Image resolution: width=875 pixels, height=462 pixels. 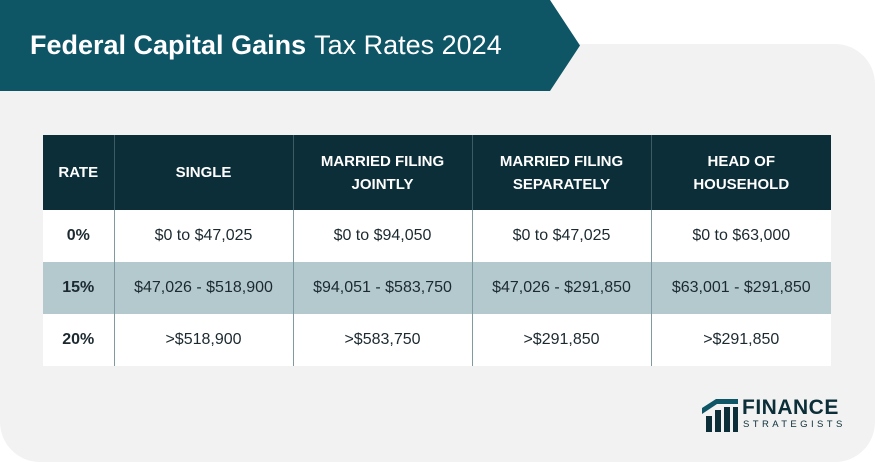 I want to click on table-cell: >$583,750, so click(x=382, y=340).